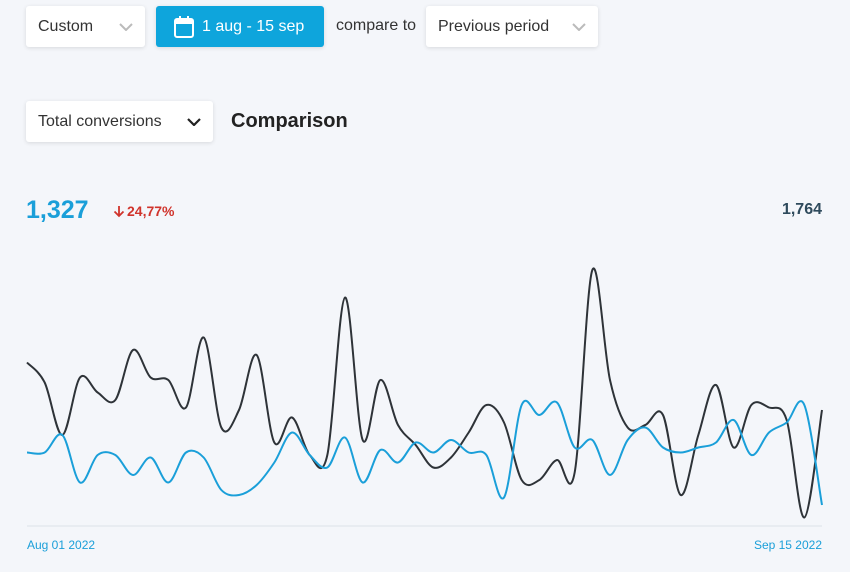 The height and width of the screenshot is (572, 850). I want to click on x-tick-label: Sep 15 2022, so click(788, 545).